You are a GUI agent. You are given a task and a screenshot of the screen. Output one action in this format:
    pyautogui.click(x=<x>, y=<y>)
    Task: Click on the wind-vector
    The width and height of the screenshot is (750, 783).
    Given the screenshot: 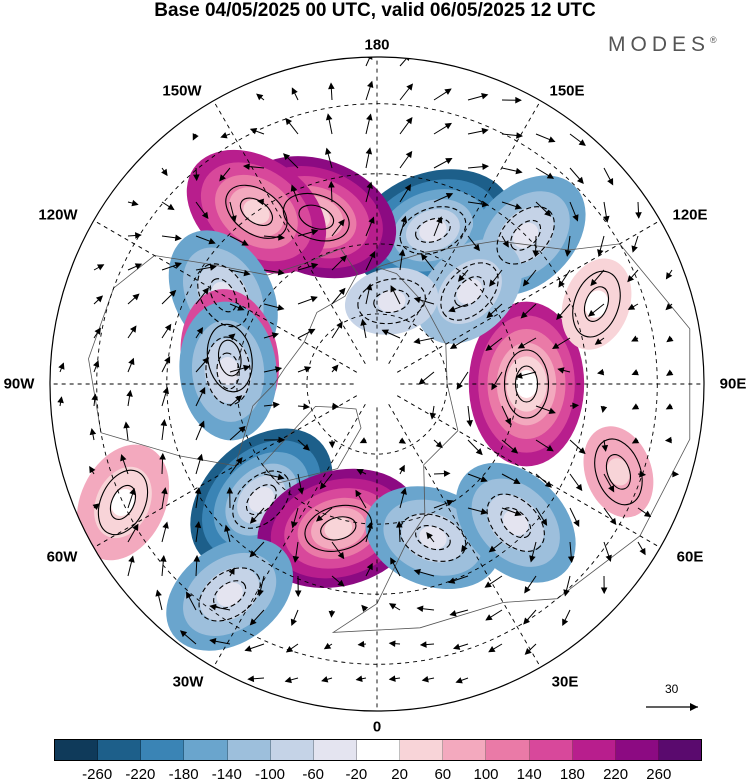 What is the action you would take?
    pyautogui.click(x=405, y=62)
    